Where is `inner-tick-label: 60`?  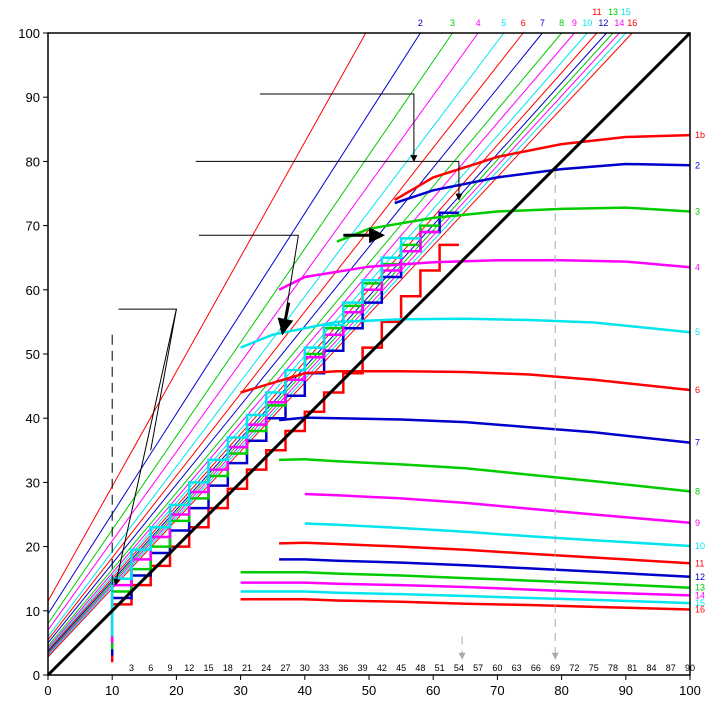
inner-tick-label: 60 is located at coordinates (497, 668).